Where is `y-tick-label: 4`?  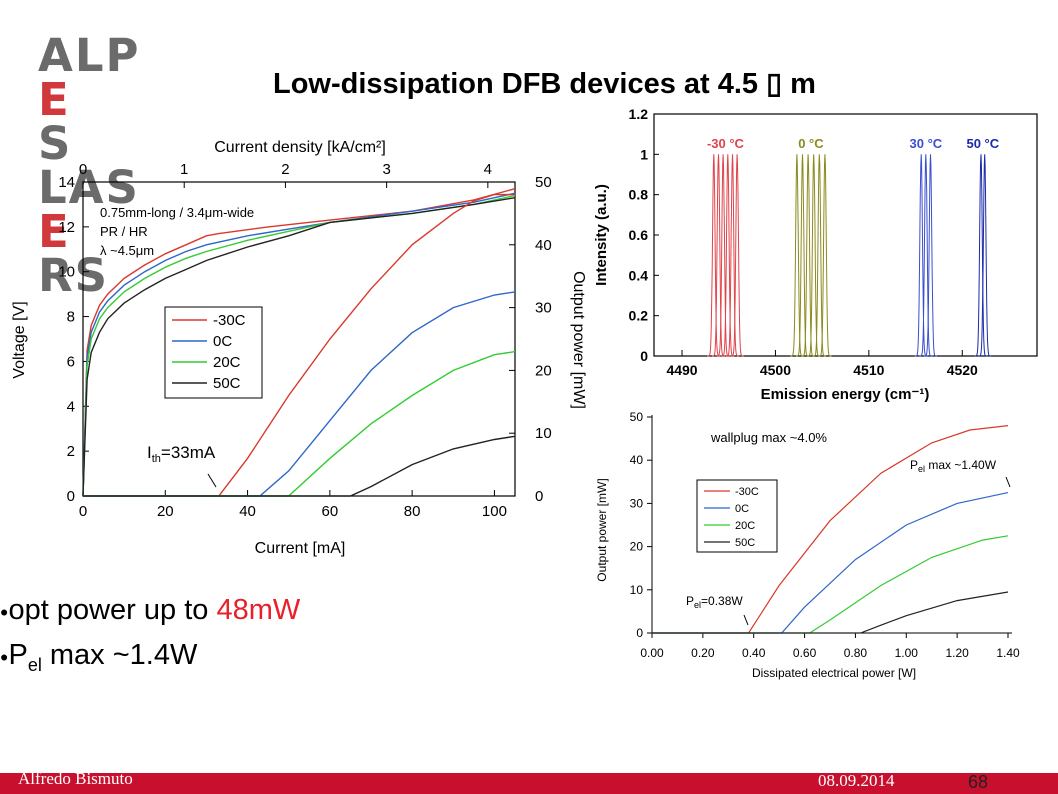 y-tick-label: 4 is located at coordinates (71, 406).